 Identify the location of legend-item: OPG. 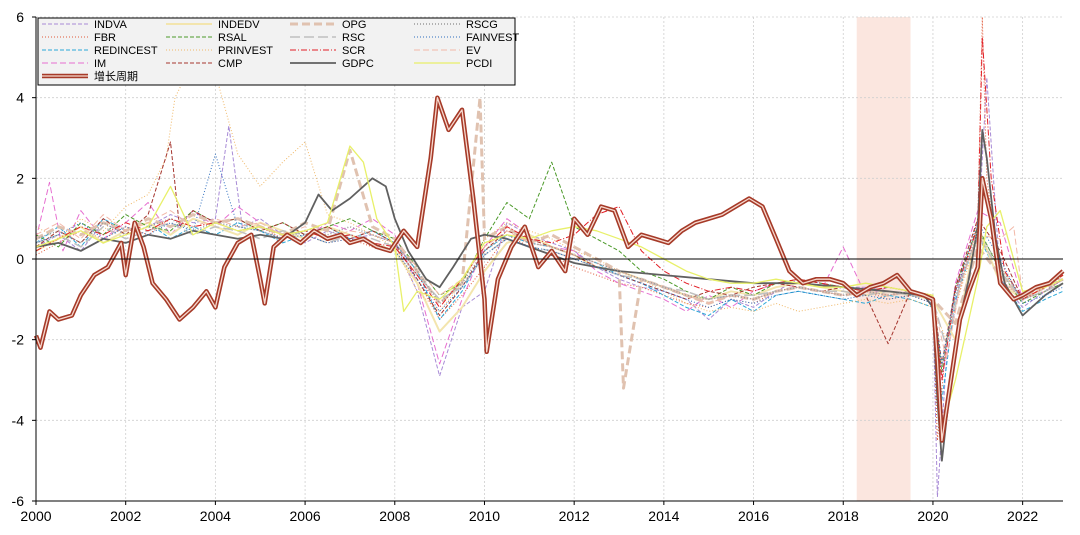
(328, 25).